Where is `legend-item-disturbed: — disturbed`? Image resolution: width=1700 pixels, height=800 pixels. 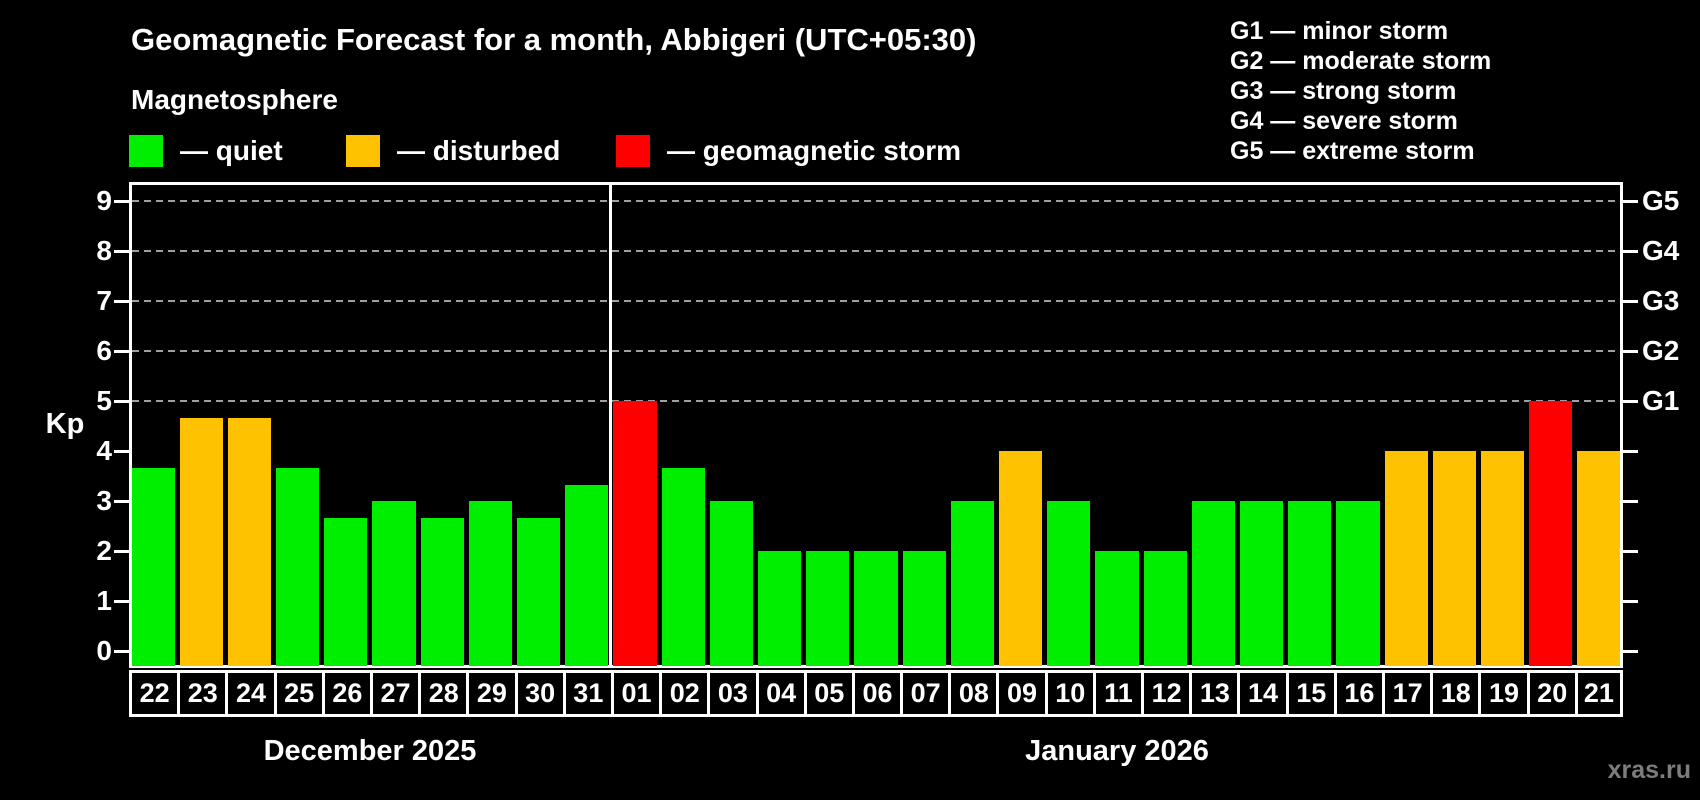
legend-item-disturbed: — disturbed is located at coordinates (453, 151).